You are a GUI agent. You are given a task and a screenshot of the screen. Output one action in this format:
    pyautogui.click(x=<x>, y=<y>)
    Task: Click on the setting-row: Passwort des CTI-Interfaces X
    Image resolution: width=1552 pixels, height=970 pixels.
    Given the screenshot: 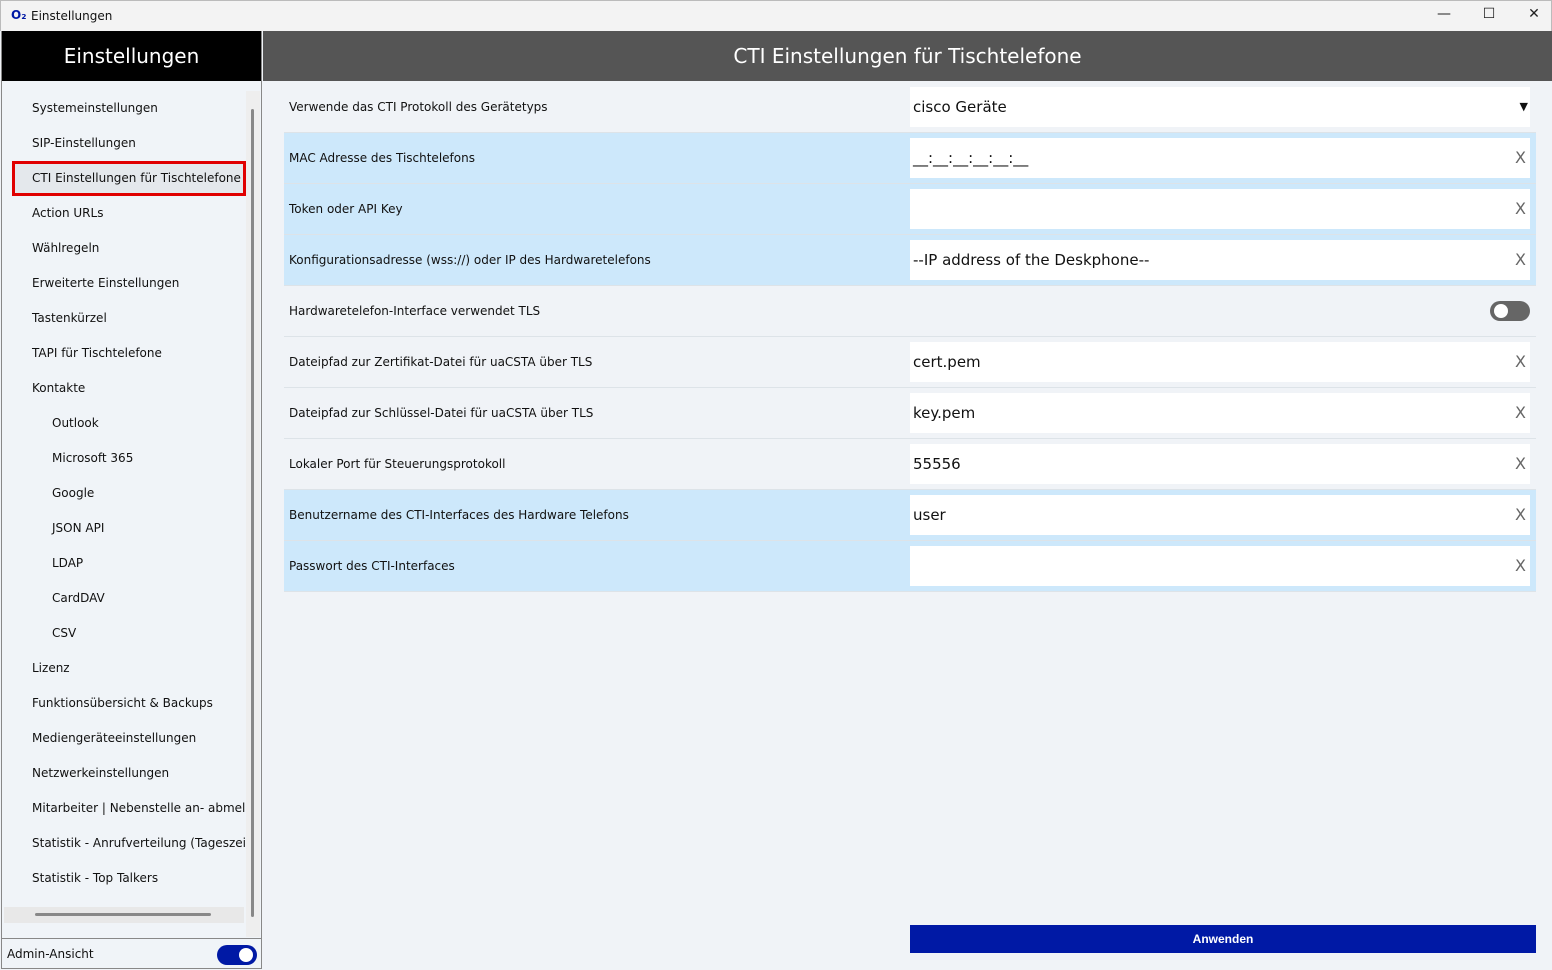 What is the action you would take?
    pyautogui.click(x=910, y=566)
    